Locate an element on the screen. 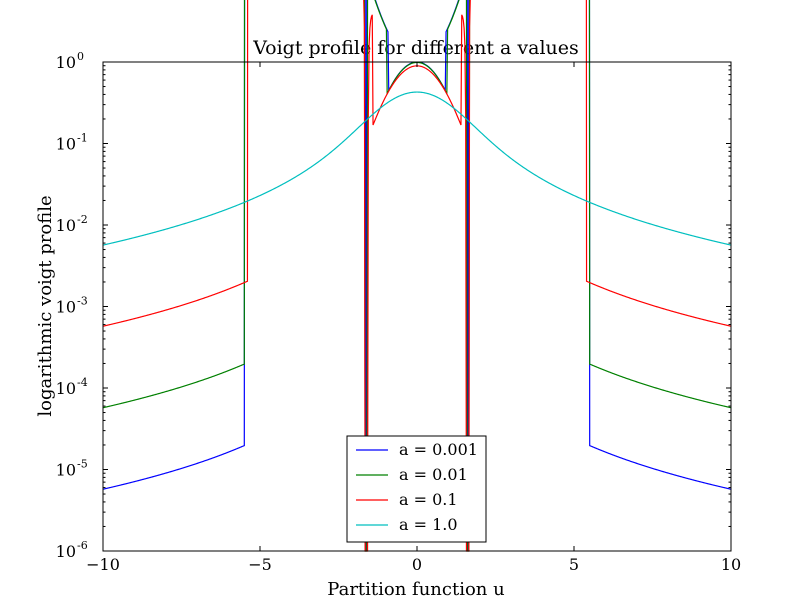 The width and height of the screenshot is (812, 612). y-tick-label-exp: -2 is located at coordinates (82, 219).